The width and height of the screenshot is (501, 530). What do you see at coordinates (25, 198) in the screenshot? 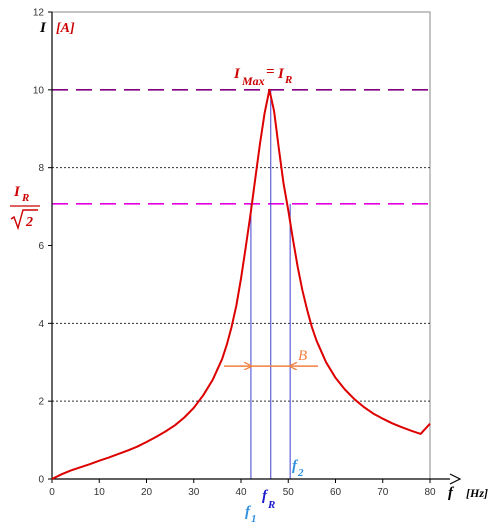
I see `ir-numerator-subscript: R` at bounding box center [25, 198].